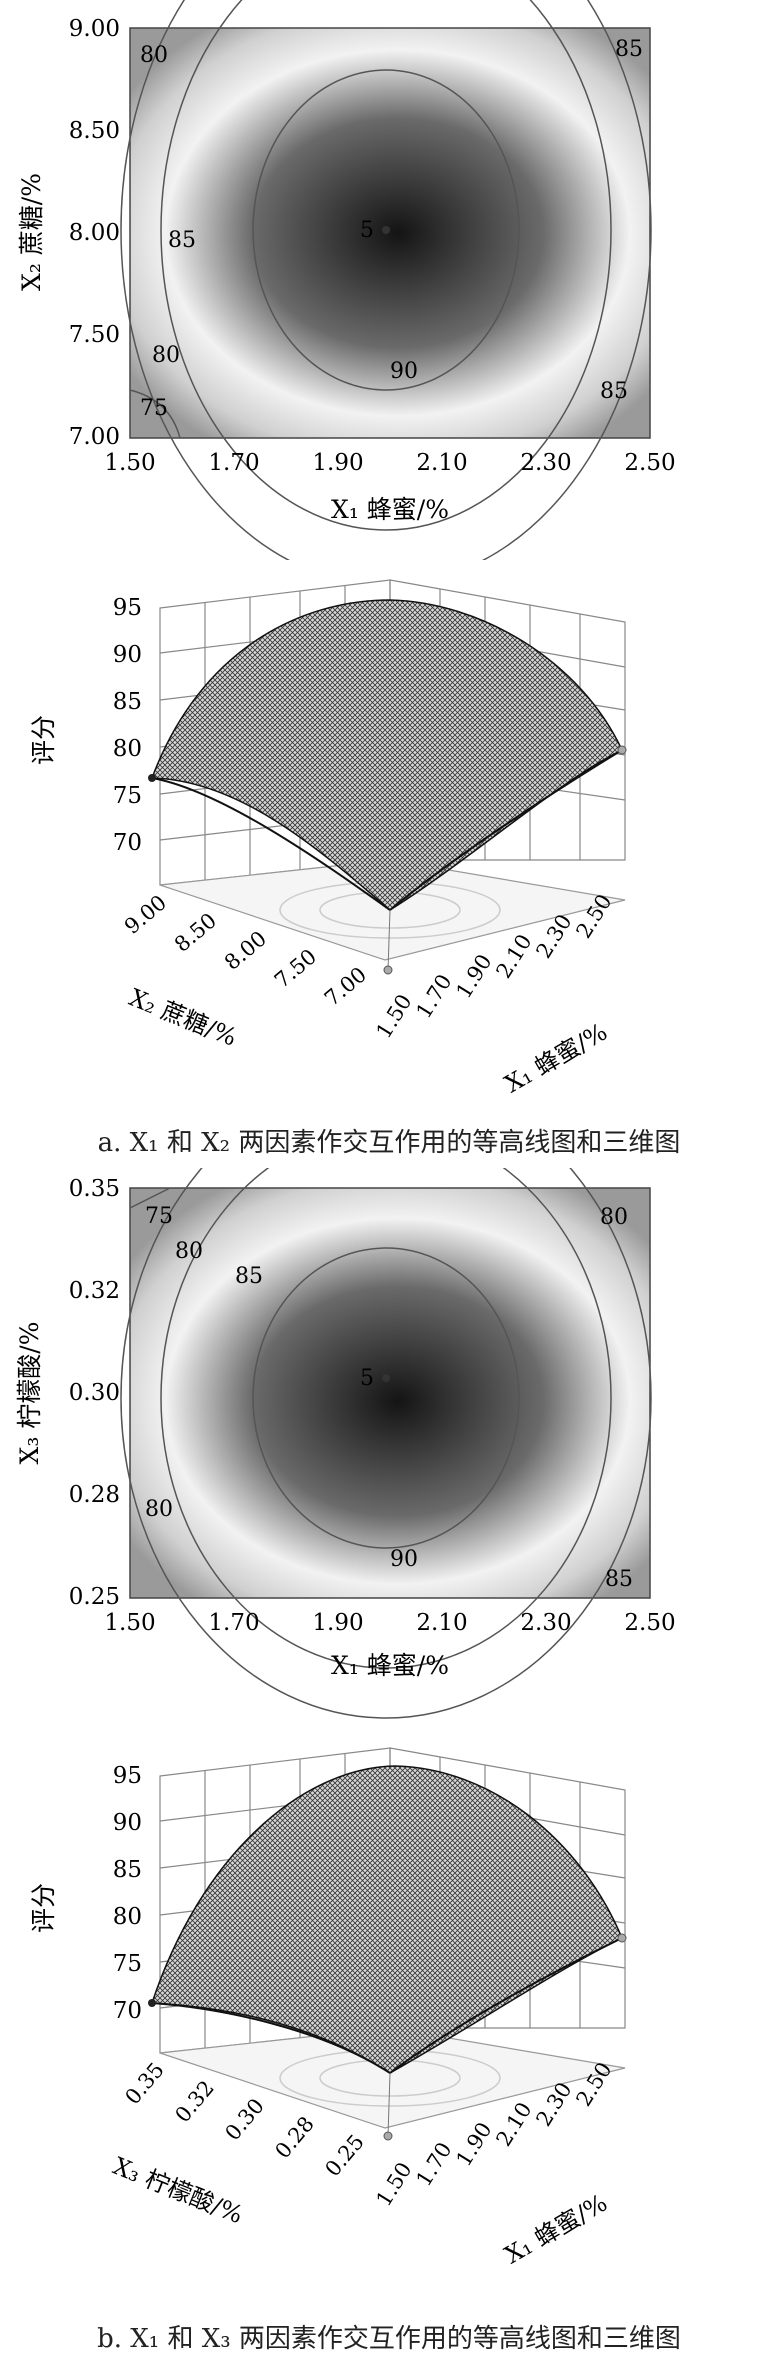 This screenshot has height=2375, width=778. I want to click on contour-area, so click(390, 233).